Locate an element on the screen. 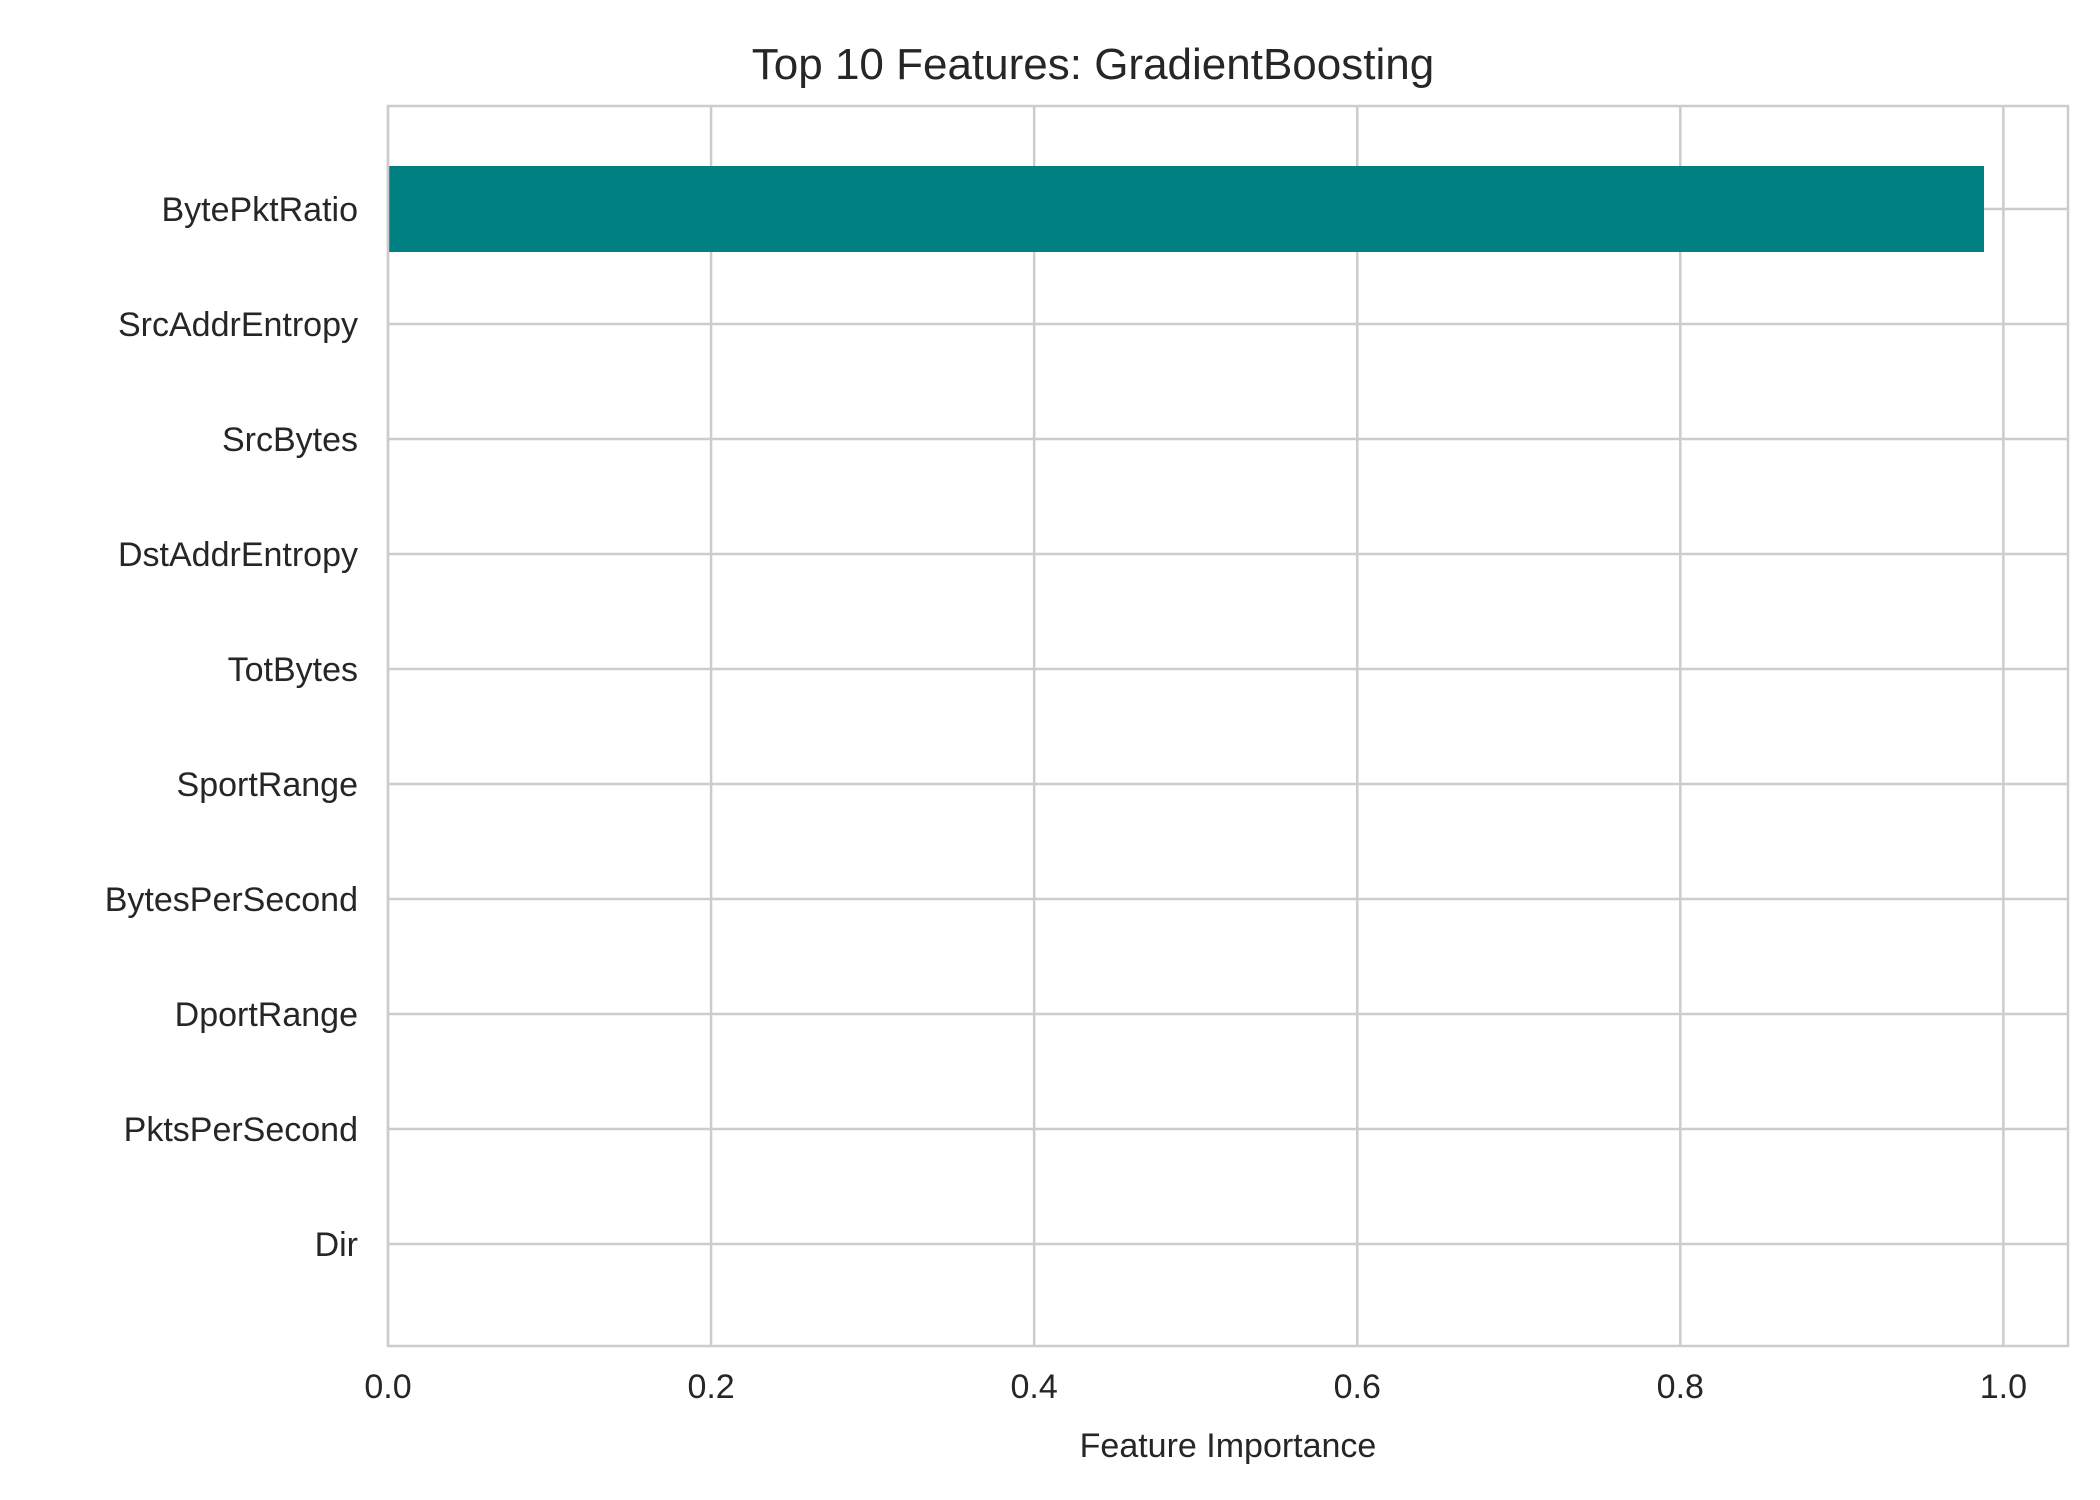  bar is located at coordinates (1186, 209).